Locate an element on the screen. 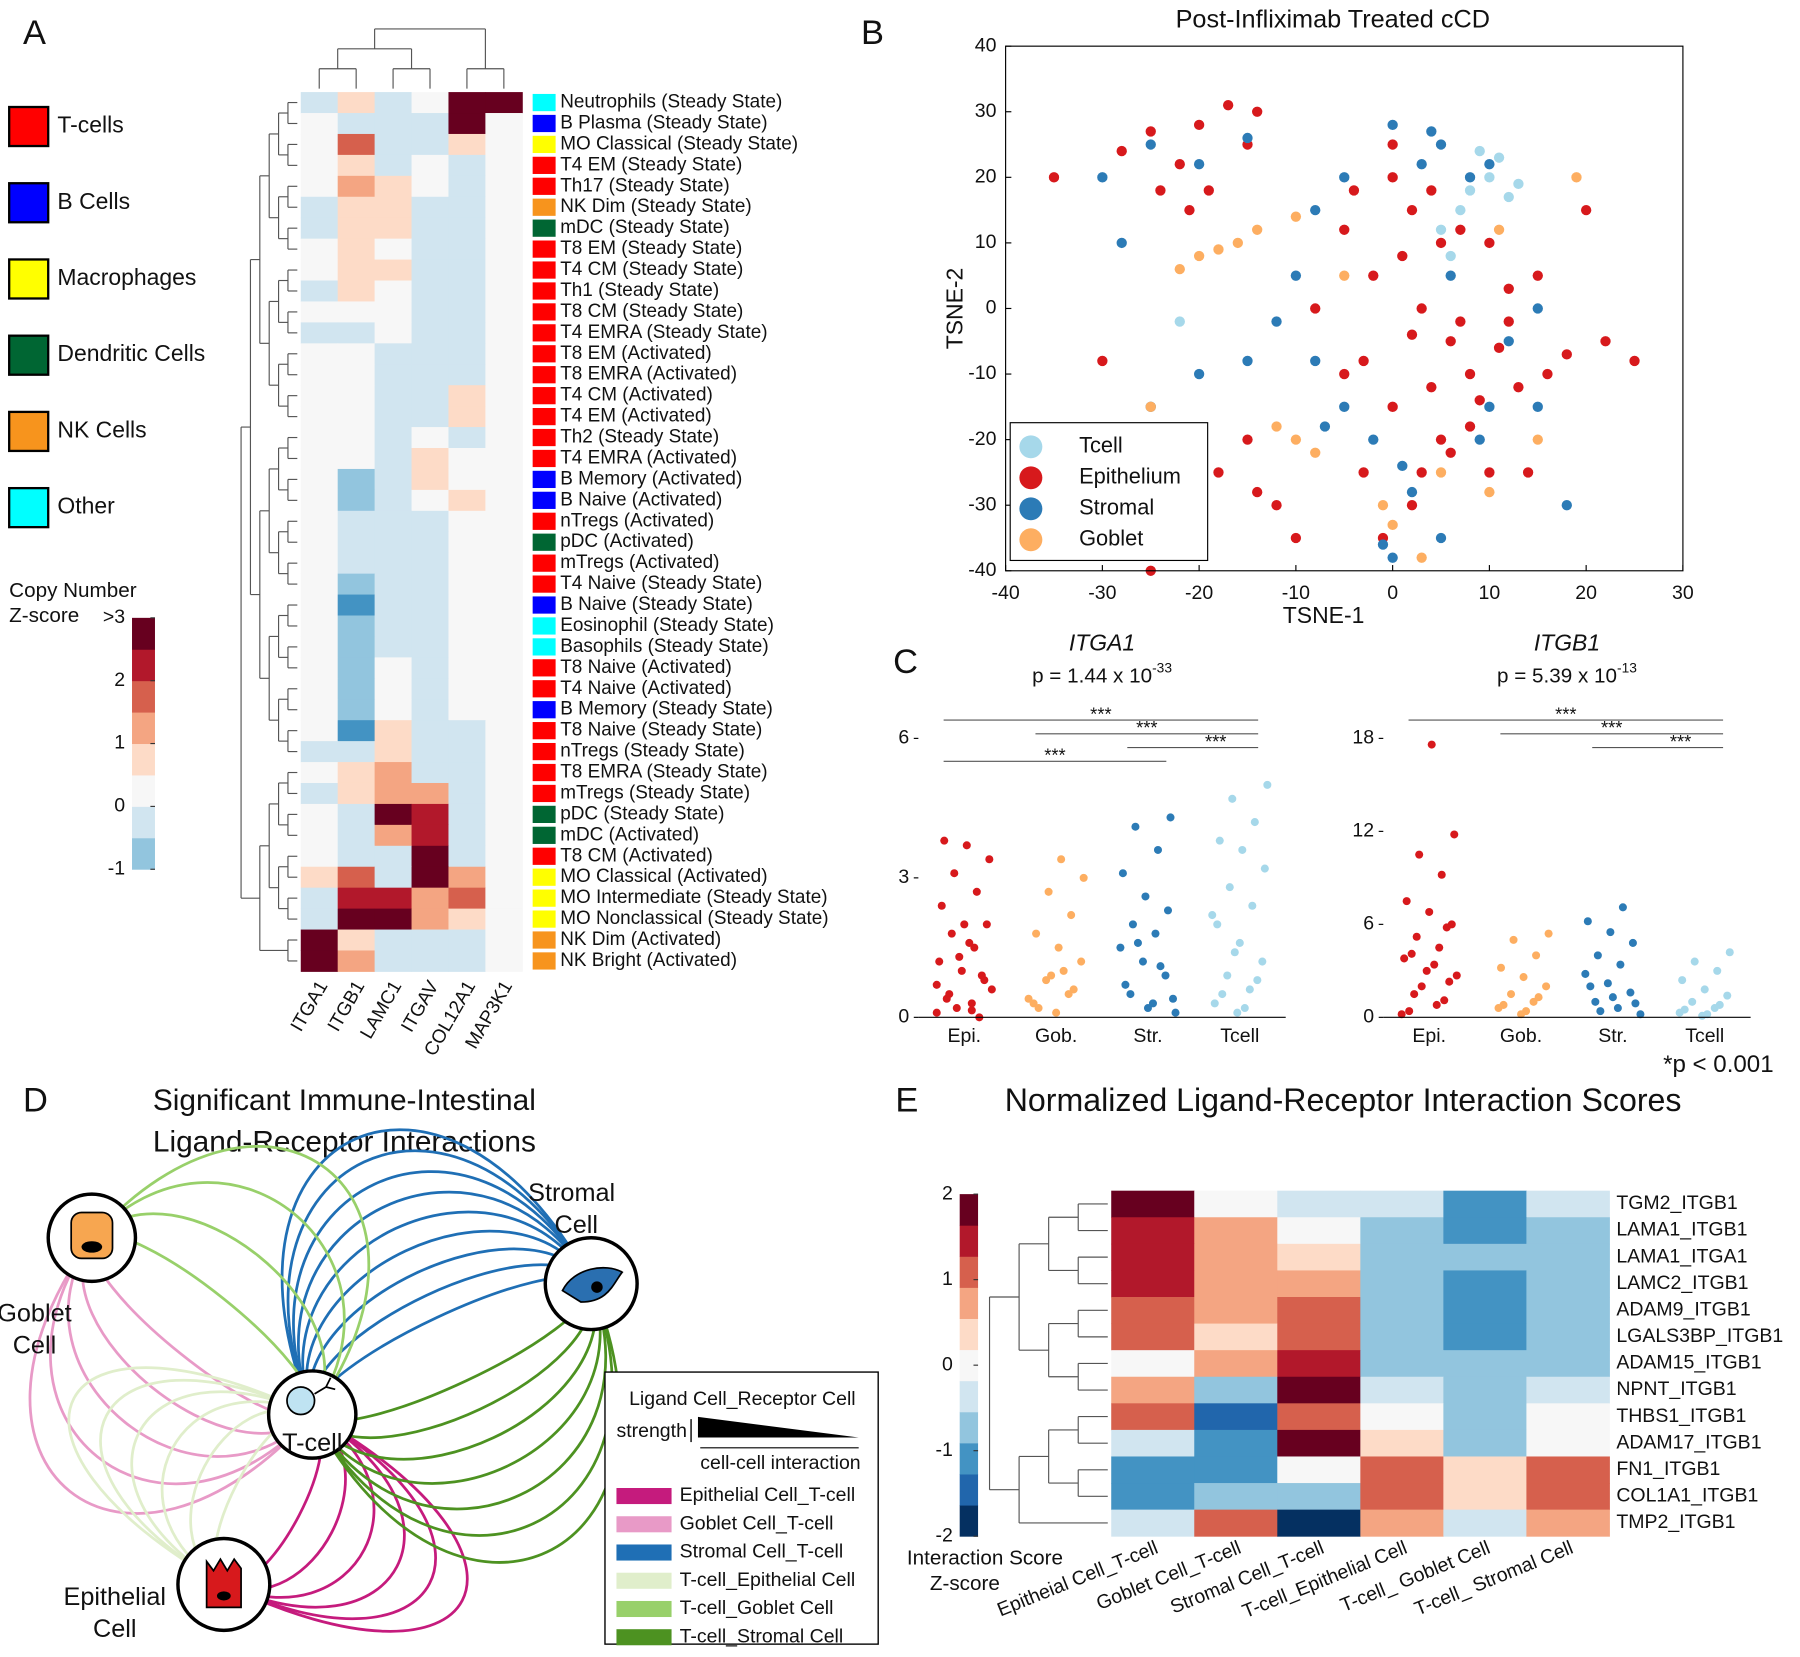 The image size is (1800, 1657). row-label: B Plasma (Steady State) is located at coordinates (663, 122).